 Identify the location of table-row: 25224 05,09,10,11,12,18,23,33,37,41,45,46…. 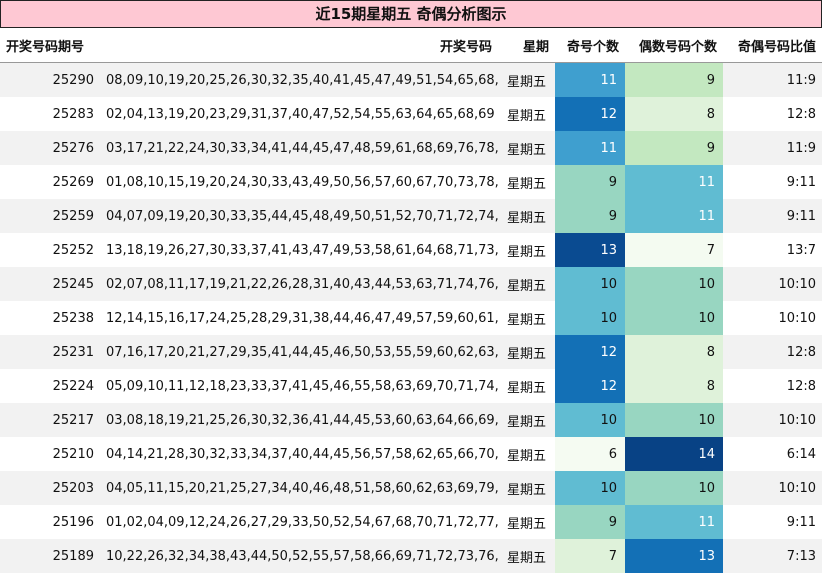
(411, 386).